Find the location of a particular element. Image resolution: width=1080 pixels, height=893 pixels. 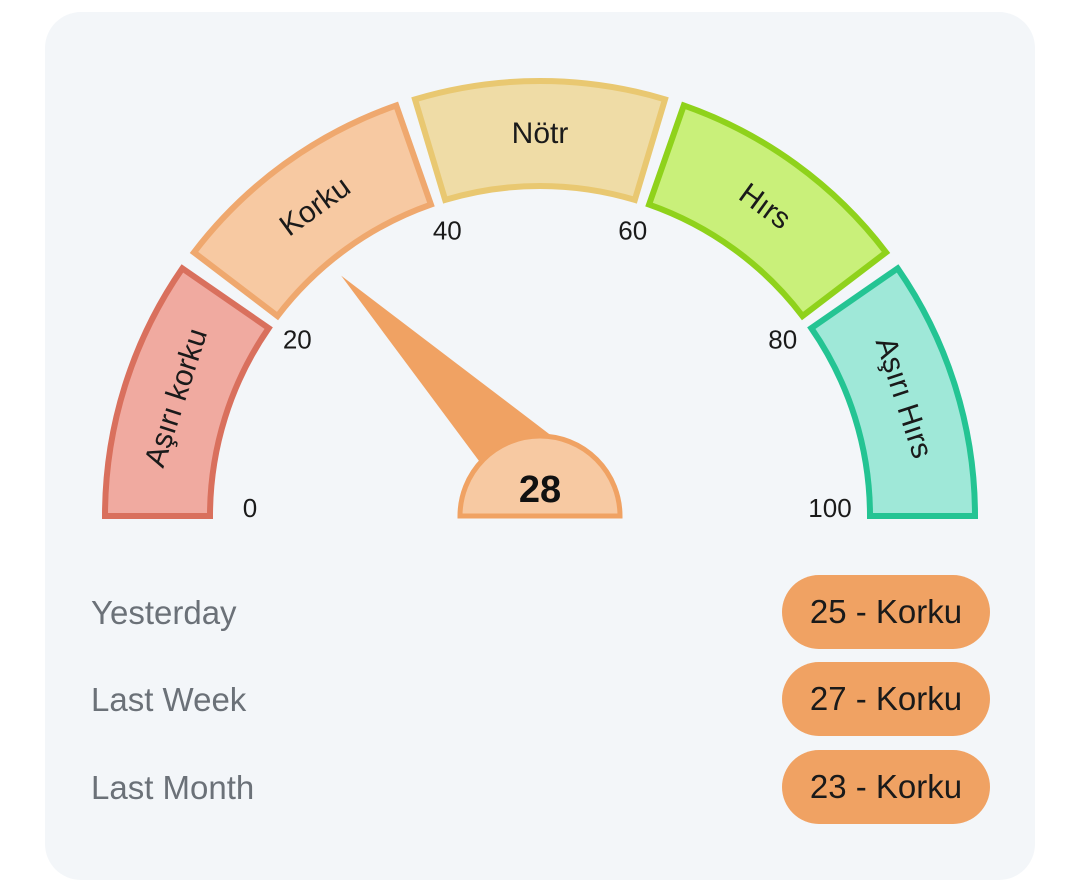

gauge-tick-label: 0 is located at coordinates (250, 508).